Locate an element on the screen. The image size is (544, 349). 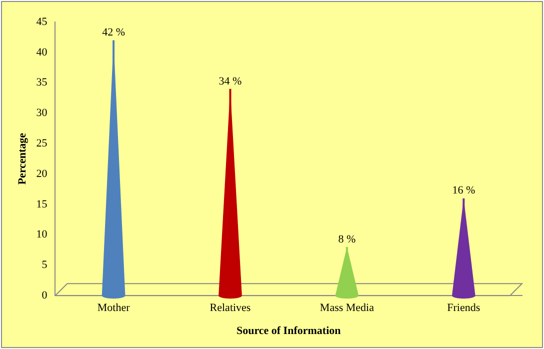
y-tick-label: 25 is located at coordinates (42, 143).